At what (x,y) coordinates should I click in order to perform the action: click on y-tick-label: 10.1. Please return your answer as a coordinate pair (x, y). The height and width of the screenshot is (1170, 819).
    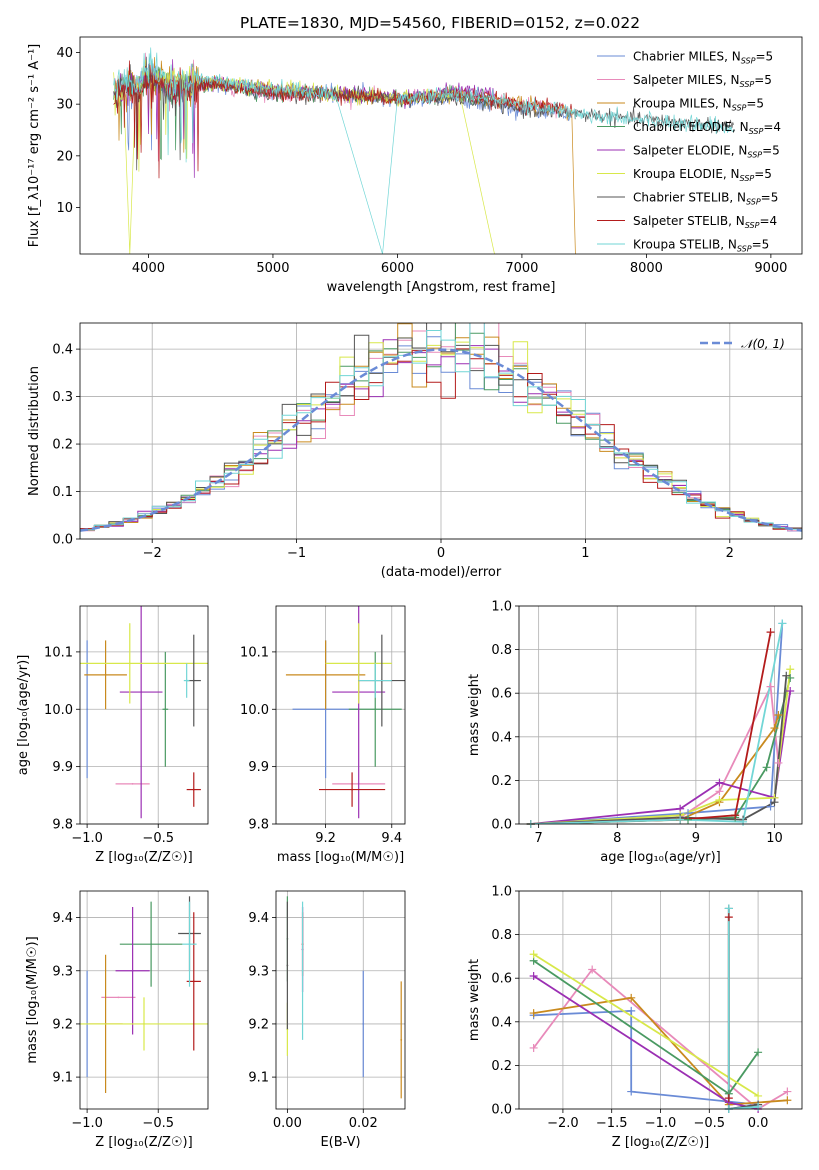
    Looking at the image, I should click on (58, 652).